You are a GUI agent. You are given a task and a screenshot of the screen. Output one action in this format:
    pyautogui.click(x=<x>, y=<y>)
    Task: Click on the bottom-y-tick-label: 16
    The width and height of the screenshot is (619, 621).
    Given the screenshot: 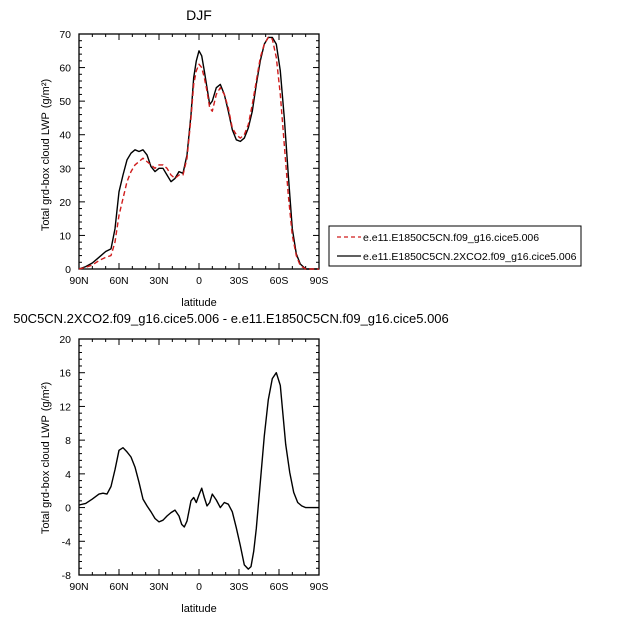 What is the action you would take?
    pyautogui.click(x=65, y=374)
    